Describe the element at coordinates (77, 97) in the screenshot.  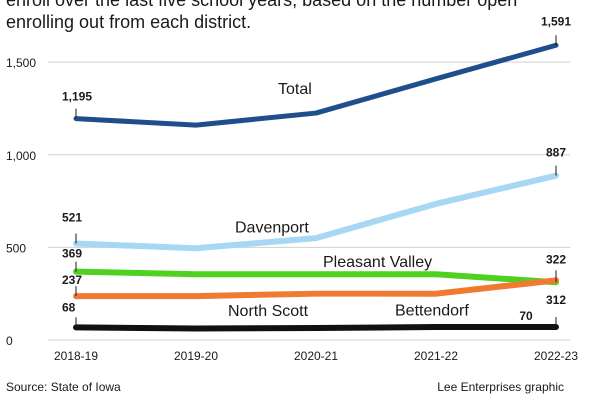
I see `start-value-label: 1,195` at that location.